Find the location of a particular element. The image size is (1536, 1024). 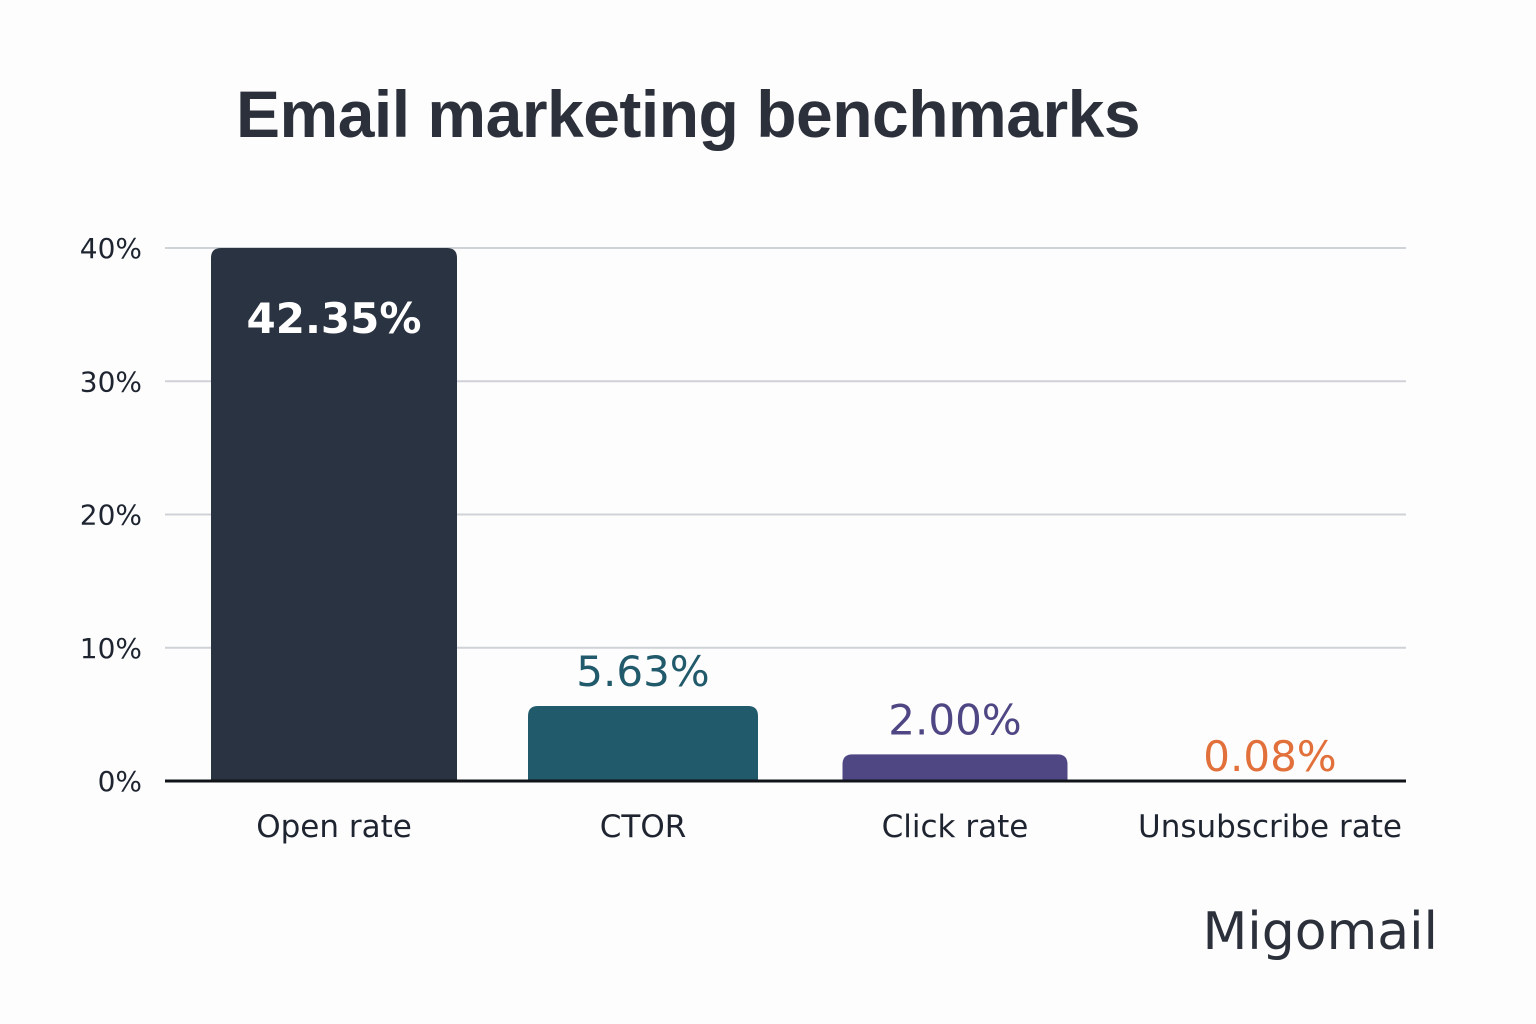

value-label: 42.35% is located at coordinates (334, 318).